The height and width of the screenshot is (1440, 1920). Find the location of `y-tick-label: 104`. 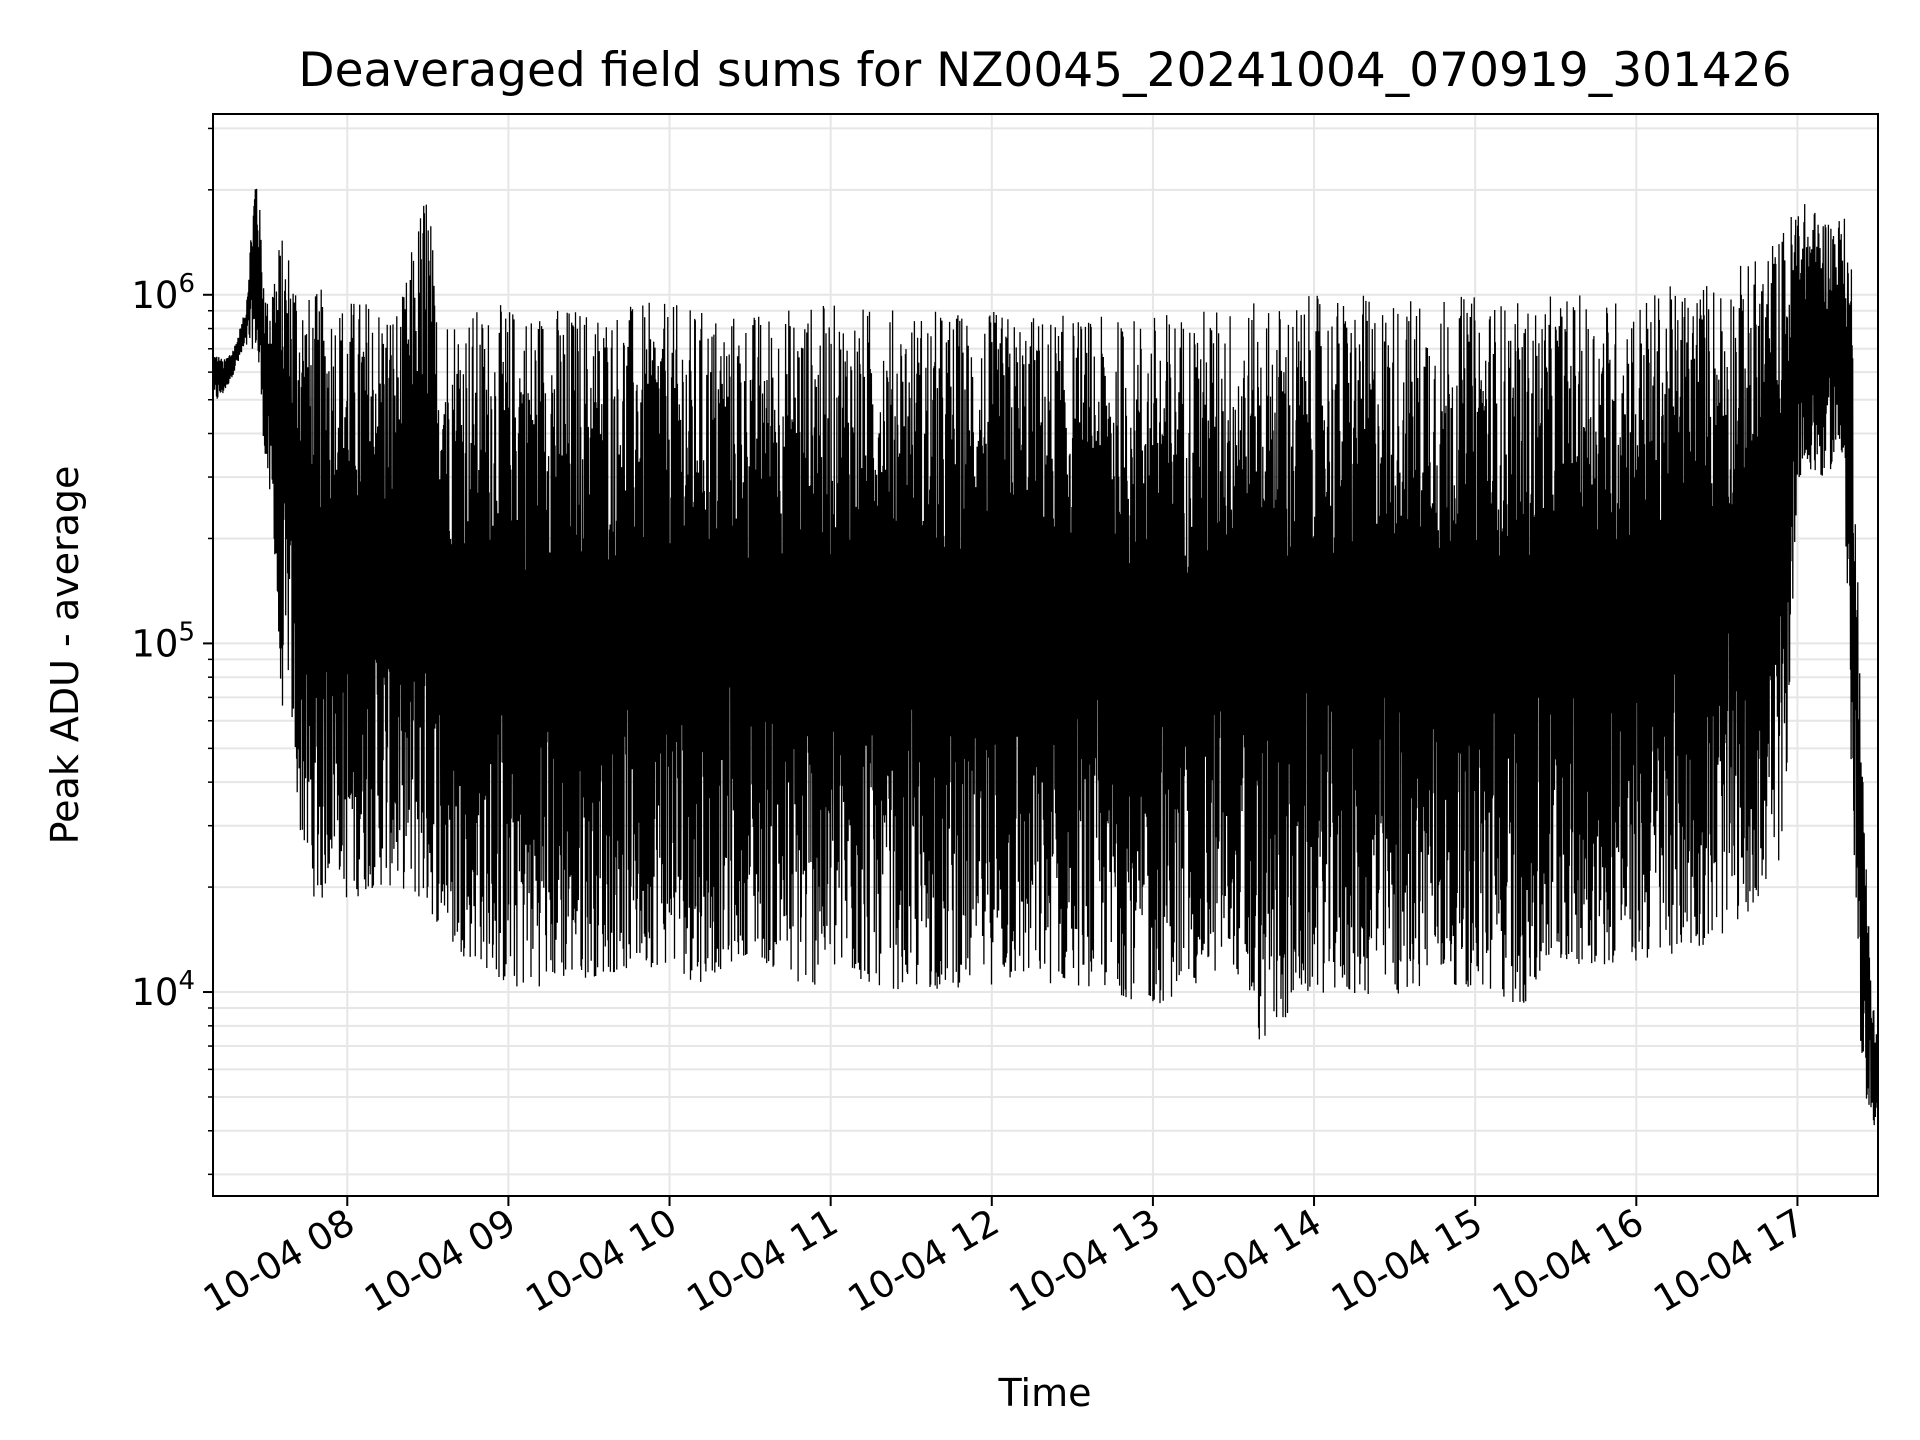

y-tick-label: 104 is located at coordinates (163, 990).